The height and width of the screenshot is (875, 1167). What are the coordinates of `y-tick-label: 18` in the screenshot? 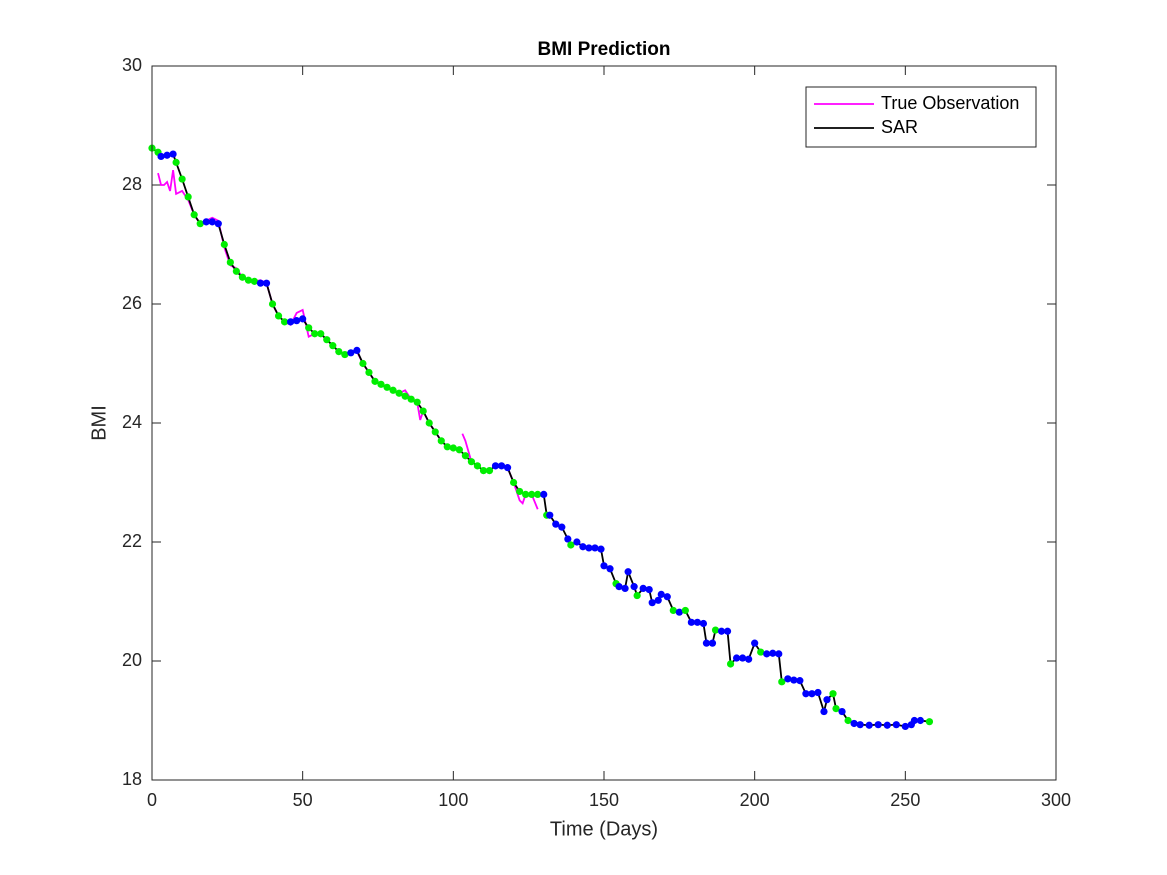 It's located at (132, 779).